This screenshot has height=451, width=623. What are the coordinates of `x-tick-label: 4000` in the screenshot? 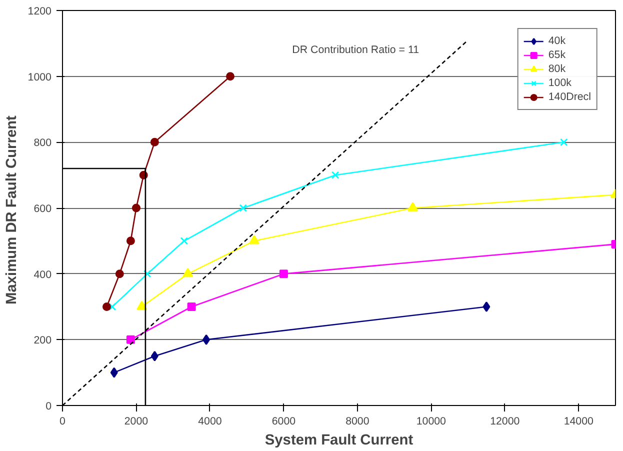 It's located at (210, 422).